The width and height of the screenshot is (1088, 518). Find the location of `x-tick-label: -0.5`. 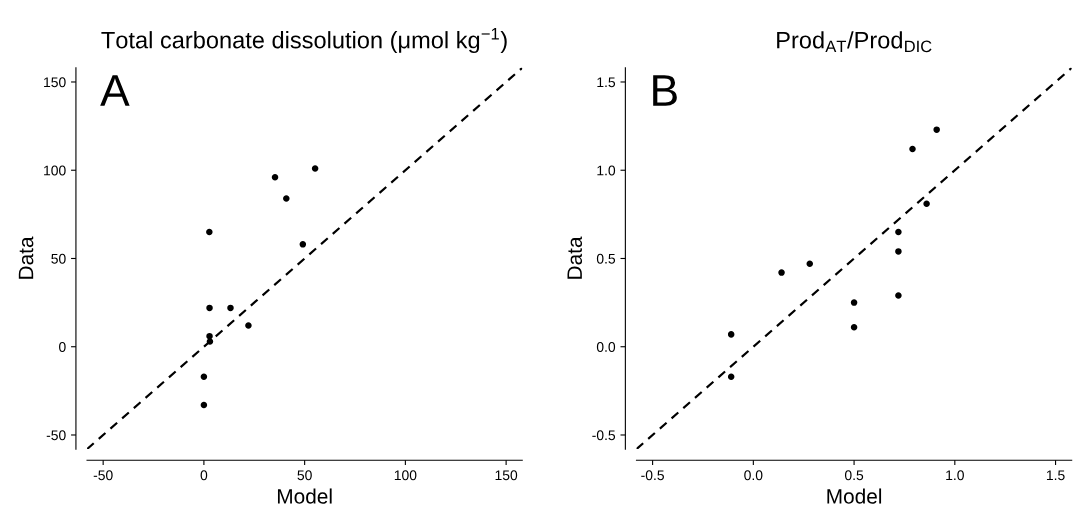

x-tick-label: -0.5 is located at coordinates (652, 475).